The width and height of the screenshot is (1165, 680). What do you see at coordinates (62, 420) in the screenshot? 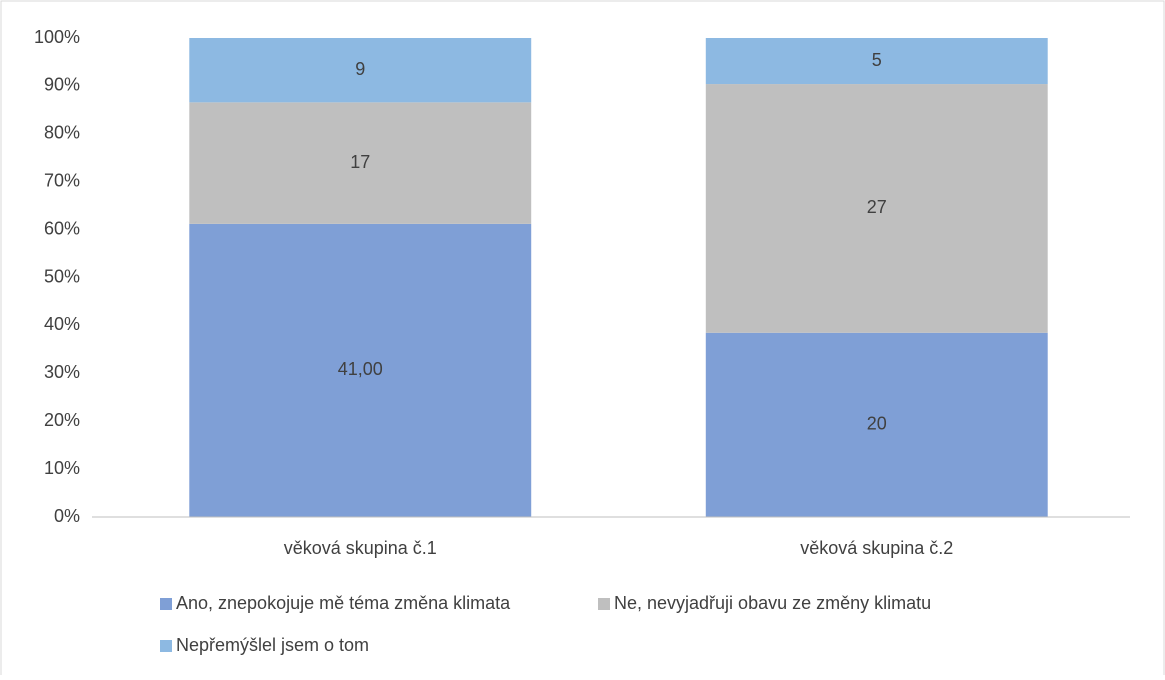
I see `y-tick-label: 20%` at bounding box center [62, 420].